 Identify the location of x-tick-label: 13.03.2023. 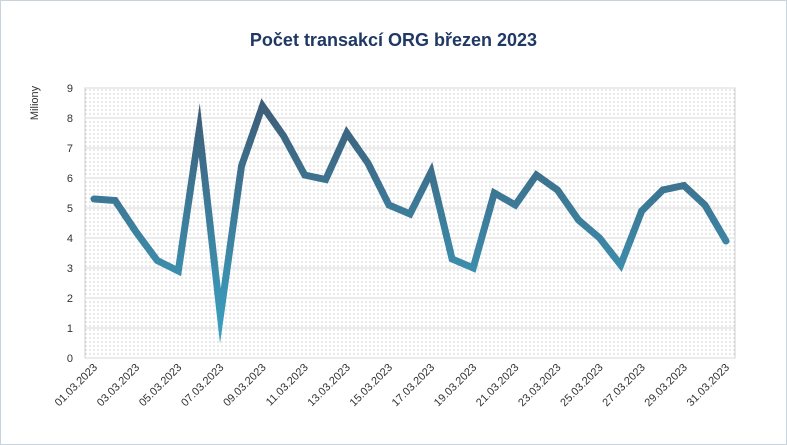
(329, 385).